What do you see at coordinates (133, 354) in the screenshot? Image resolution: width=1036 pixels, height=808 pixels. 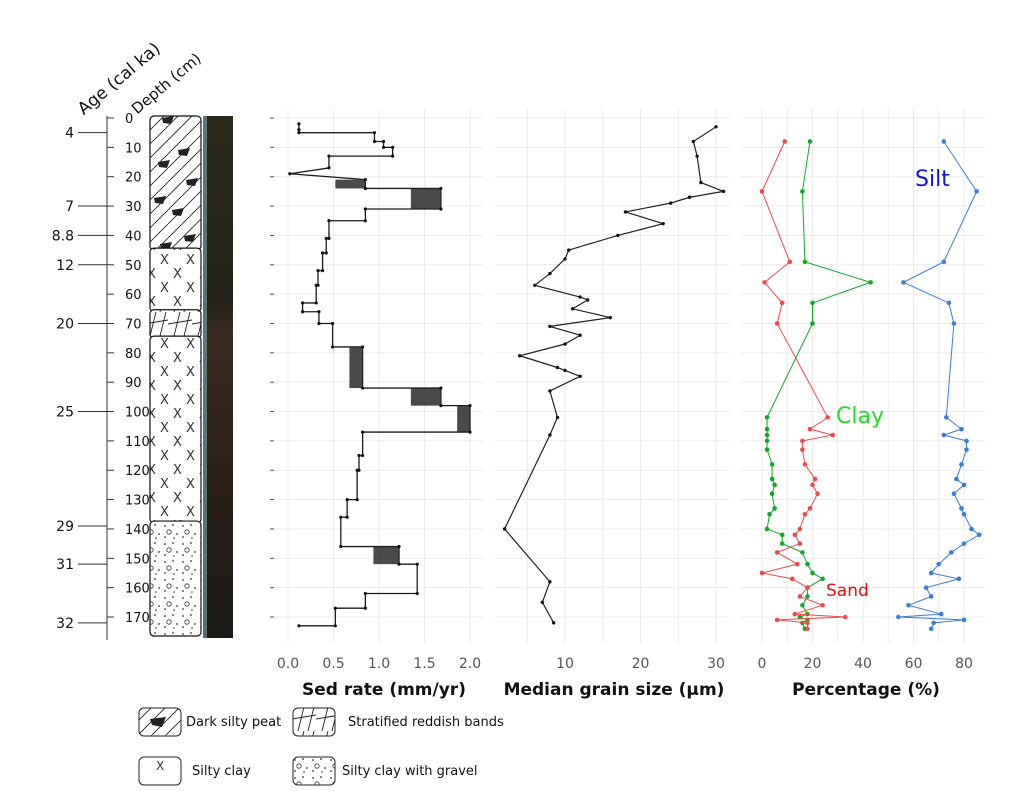 I see `depth-tick-label: 80` at bounding box center [133, 354].